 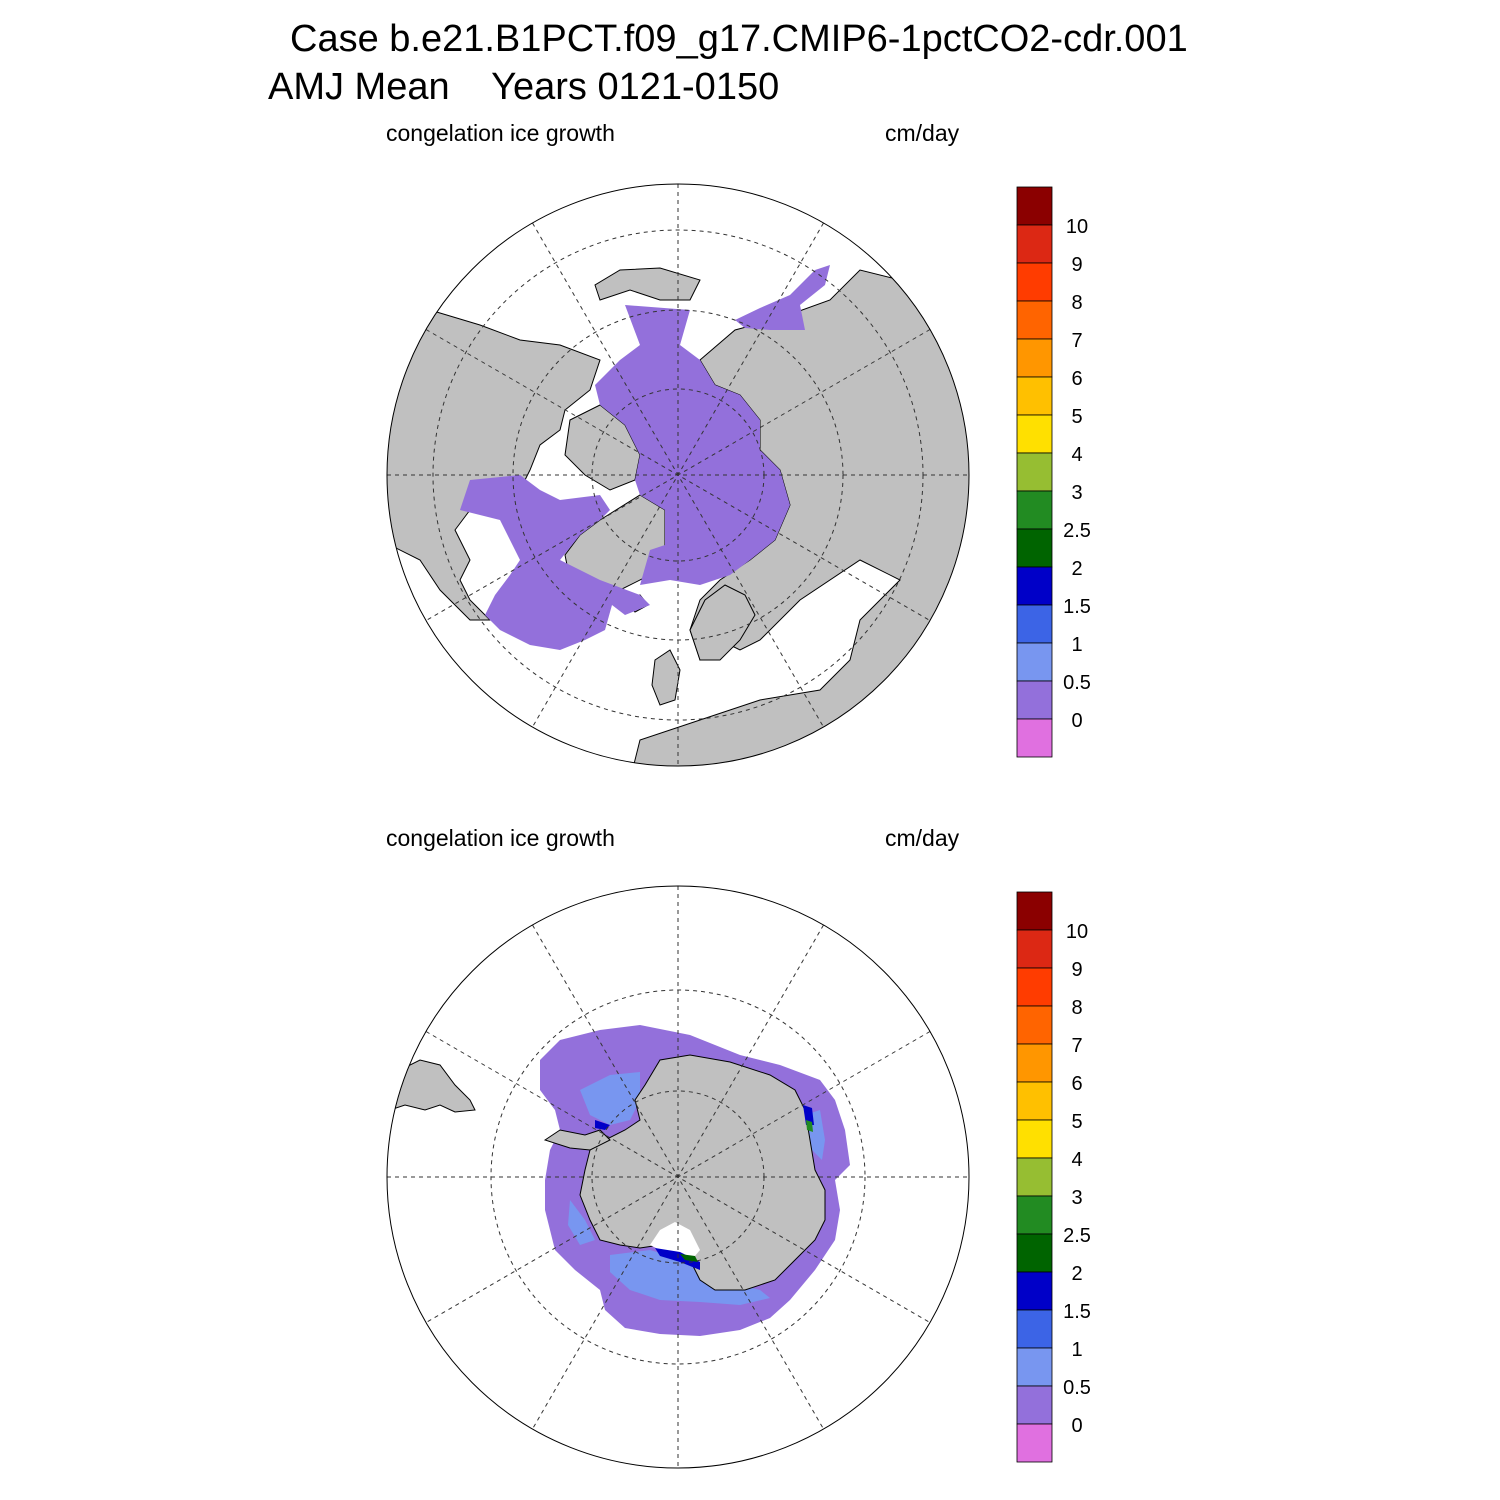 What do you see at coordinates (431, 1086) in the screenshot?
I see `south-land-south-america` at bounding box center [431, 1086].